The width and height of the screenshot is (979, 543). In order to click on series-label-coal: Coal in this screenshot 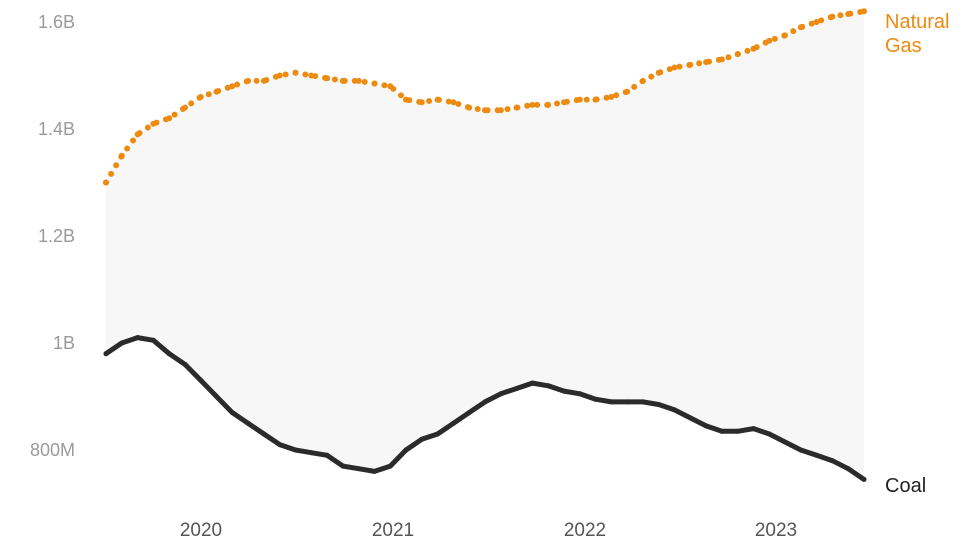, I will do `click(905, 486)`.